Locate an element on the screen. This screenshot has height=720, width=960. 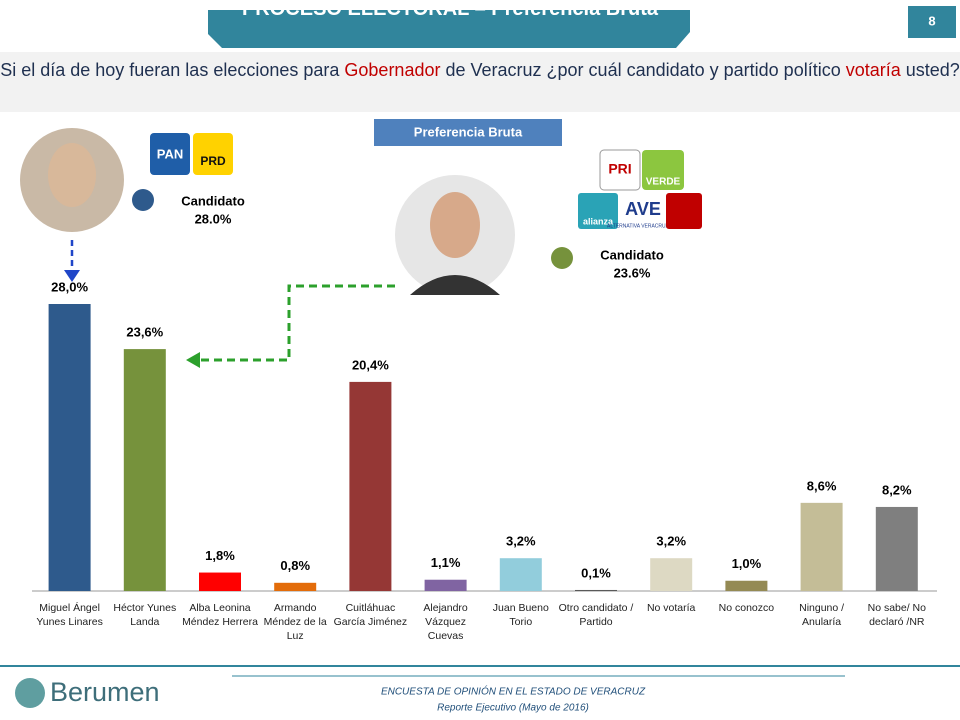
annotation: 23.6% is located at coordinates (632, 272).